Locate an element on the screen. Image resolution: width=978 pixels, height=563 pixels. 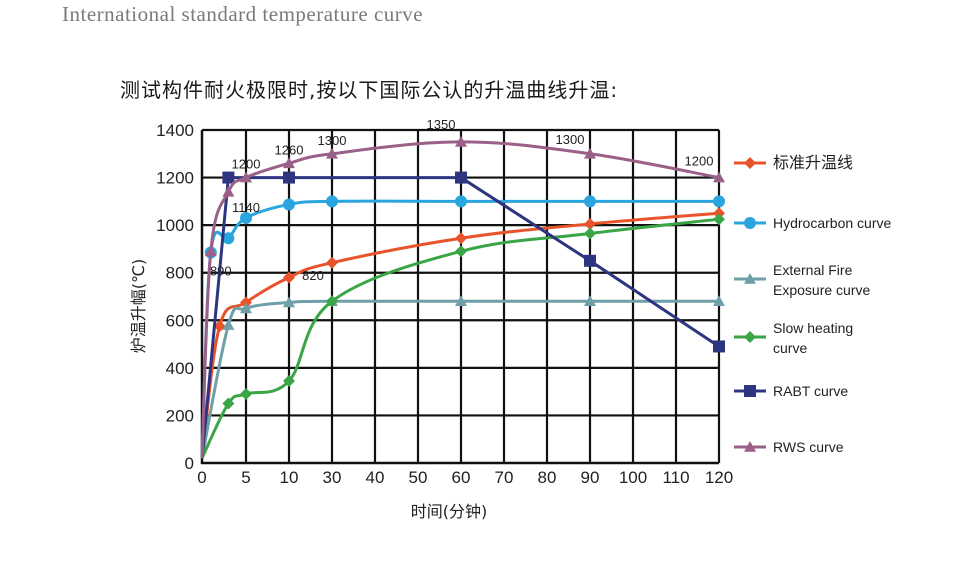
legend-item-0: 标准升温线 is located at coordinates (793, 162).